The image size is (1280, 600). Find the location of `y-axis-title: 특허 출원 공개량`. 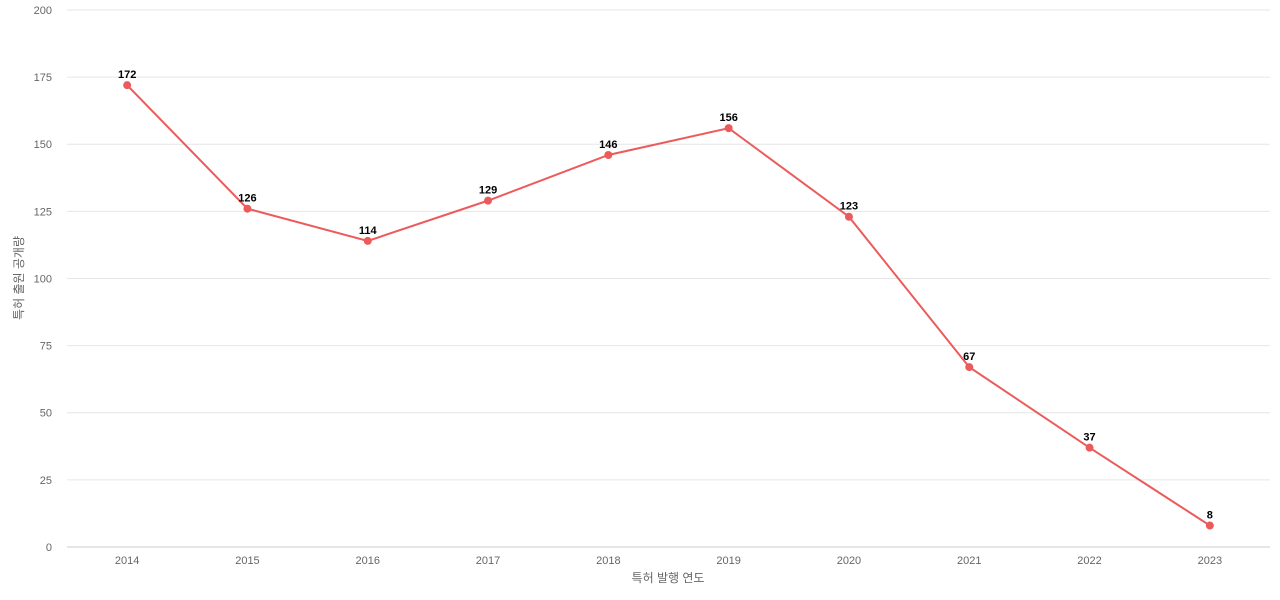

y-axis-title: 특허 출원 공개량 is located at coordinates (19, 278).